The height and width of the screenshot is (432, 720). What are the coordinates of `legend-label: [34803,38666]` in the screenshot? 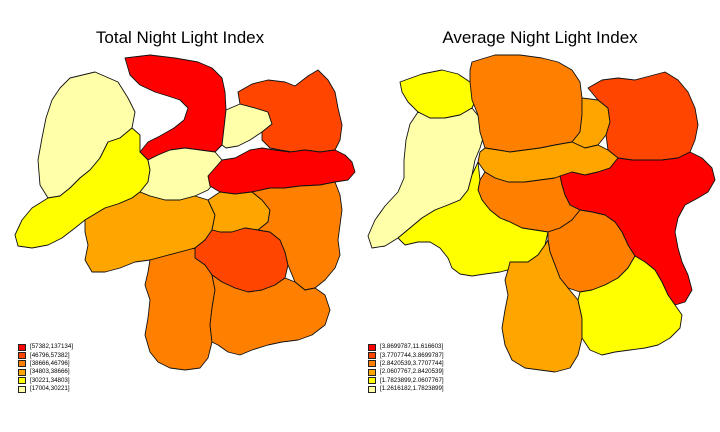 It's located at (50, 372).